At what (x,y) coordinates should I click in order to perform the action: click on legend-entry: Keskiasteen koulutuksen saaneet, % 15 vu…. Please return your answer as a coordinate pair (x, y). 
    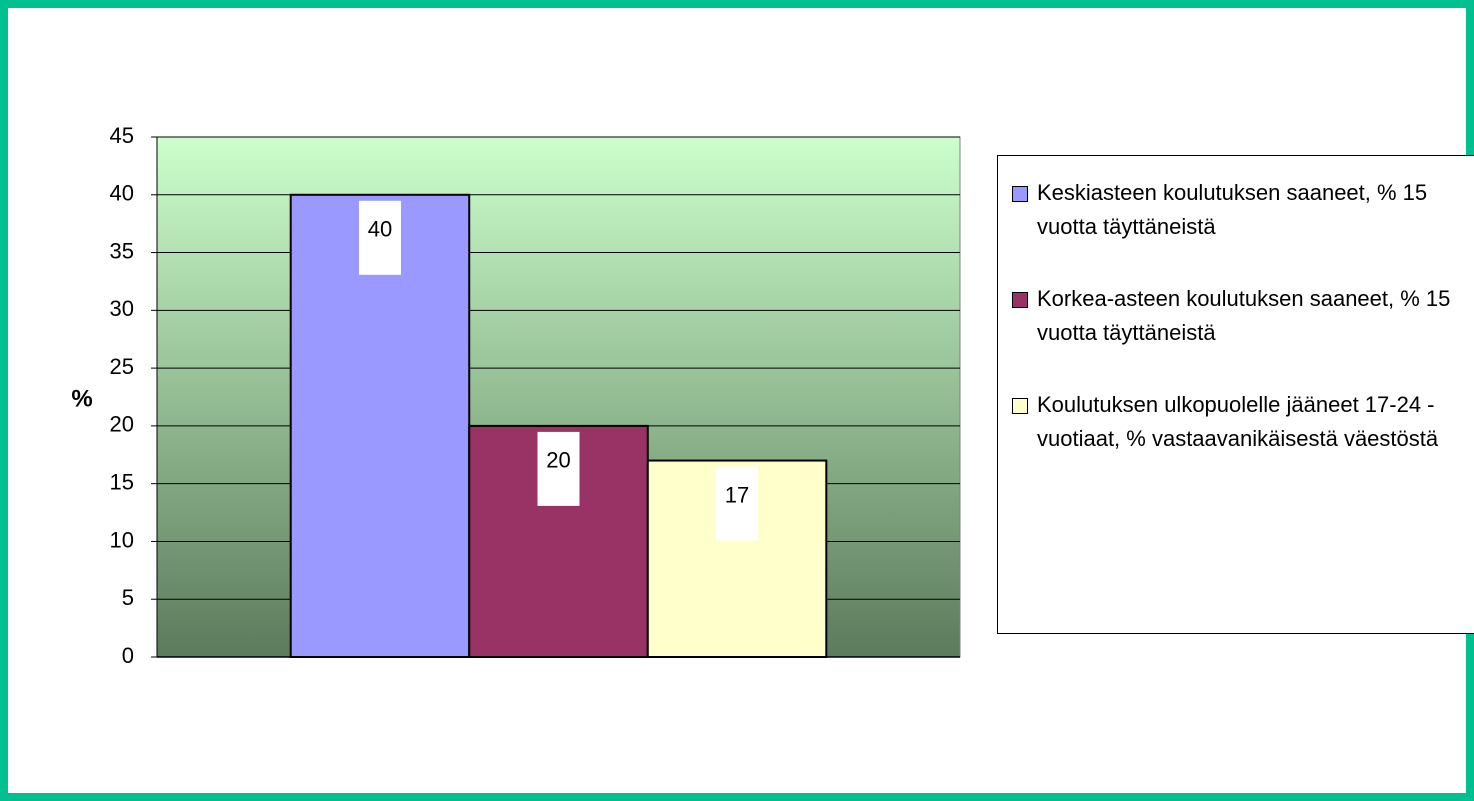
    Looking at the image, I should click on (1243, 210).